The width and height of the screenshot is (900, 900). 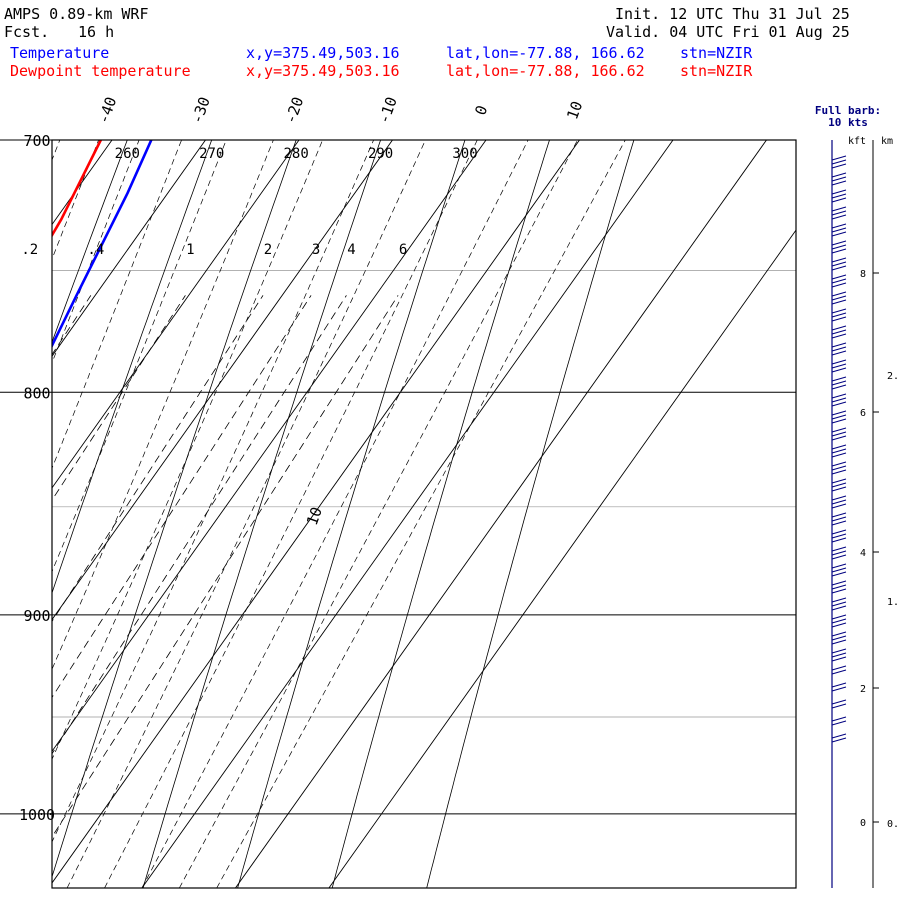 What do you see at coordinates (323, 53) in the screenshot?
I see `legend-temperature-xy: x,y=375.49,503.16` at bounding box center [323, 53].